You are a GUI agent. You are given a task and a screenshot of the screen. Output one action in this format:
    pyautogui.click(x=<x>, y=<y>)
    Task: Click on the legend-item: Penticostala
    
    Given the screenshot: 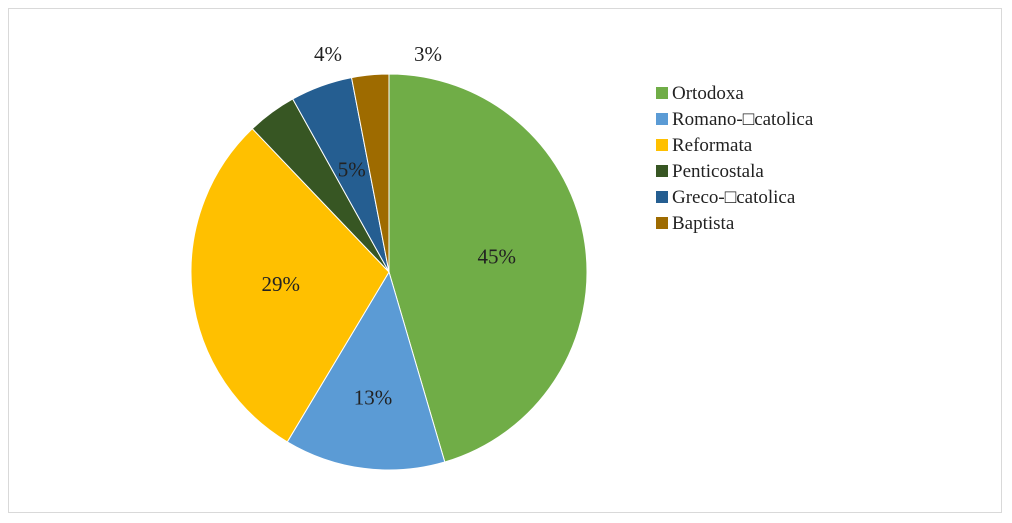 What is the action you would take?
    pyautogui.click(x=734, y=171)
    